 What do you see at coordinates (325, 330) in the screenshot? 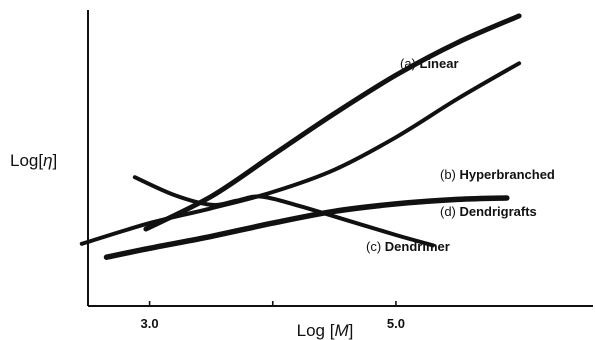
I see `x-axis-label: Log [M]` at bounding box center [325, 330].